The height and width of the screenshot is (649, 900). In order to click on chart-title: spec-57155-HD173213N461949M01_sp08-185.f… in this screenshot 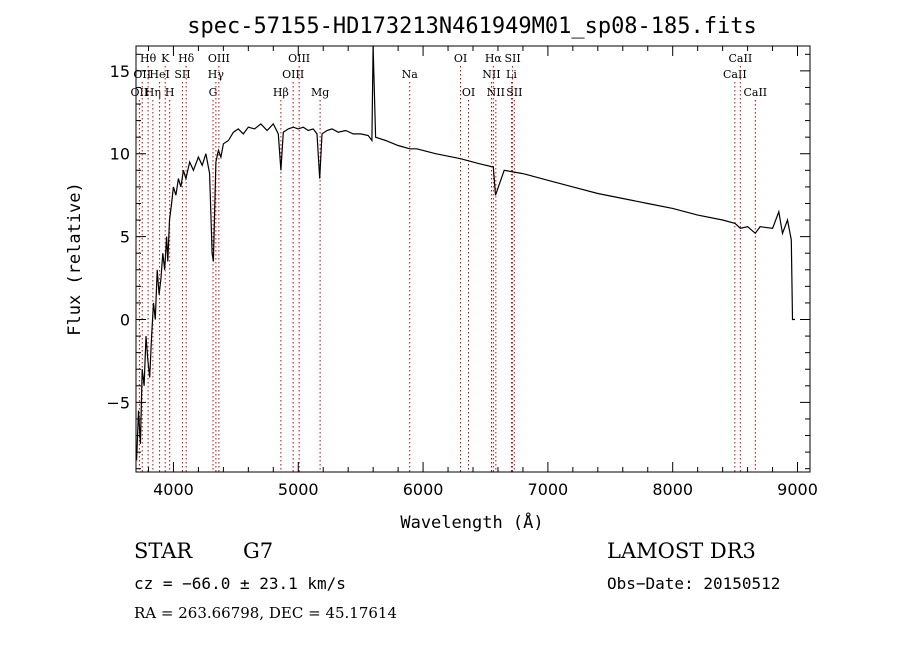, I will do `click(472, 26)`.